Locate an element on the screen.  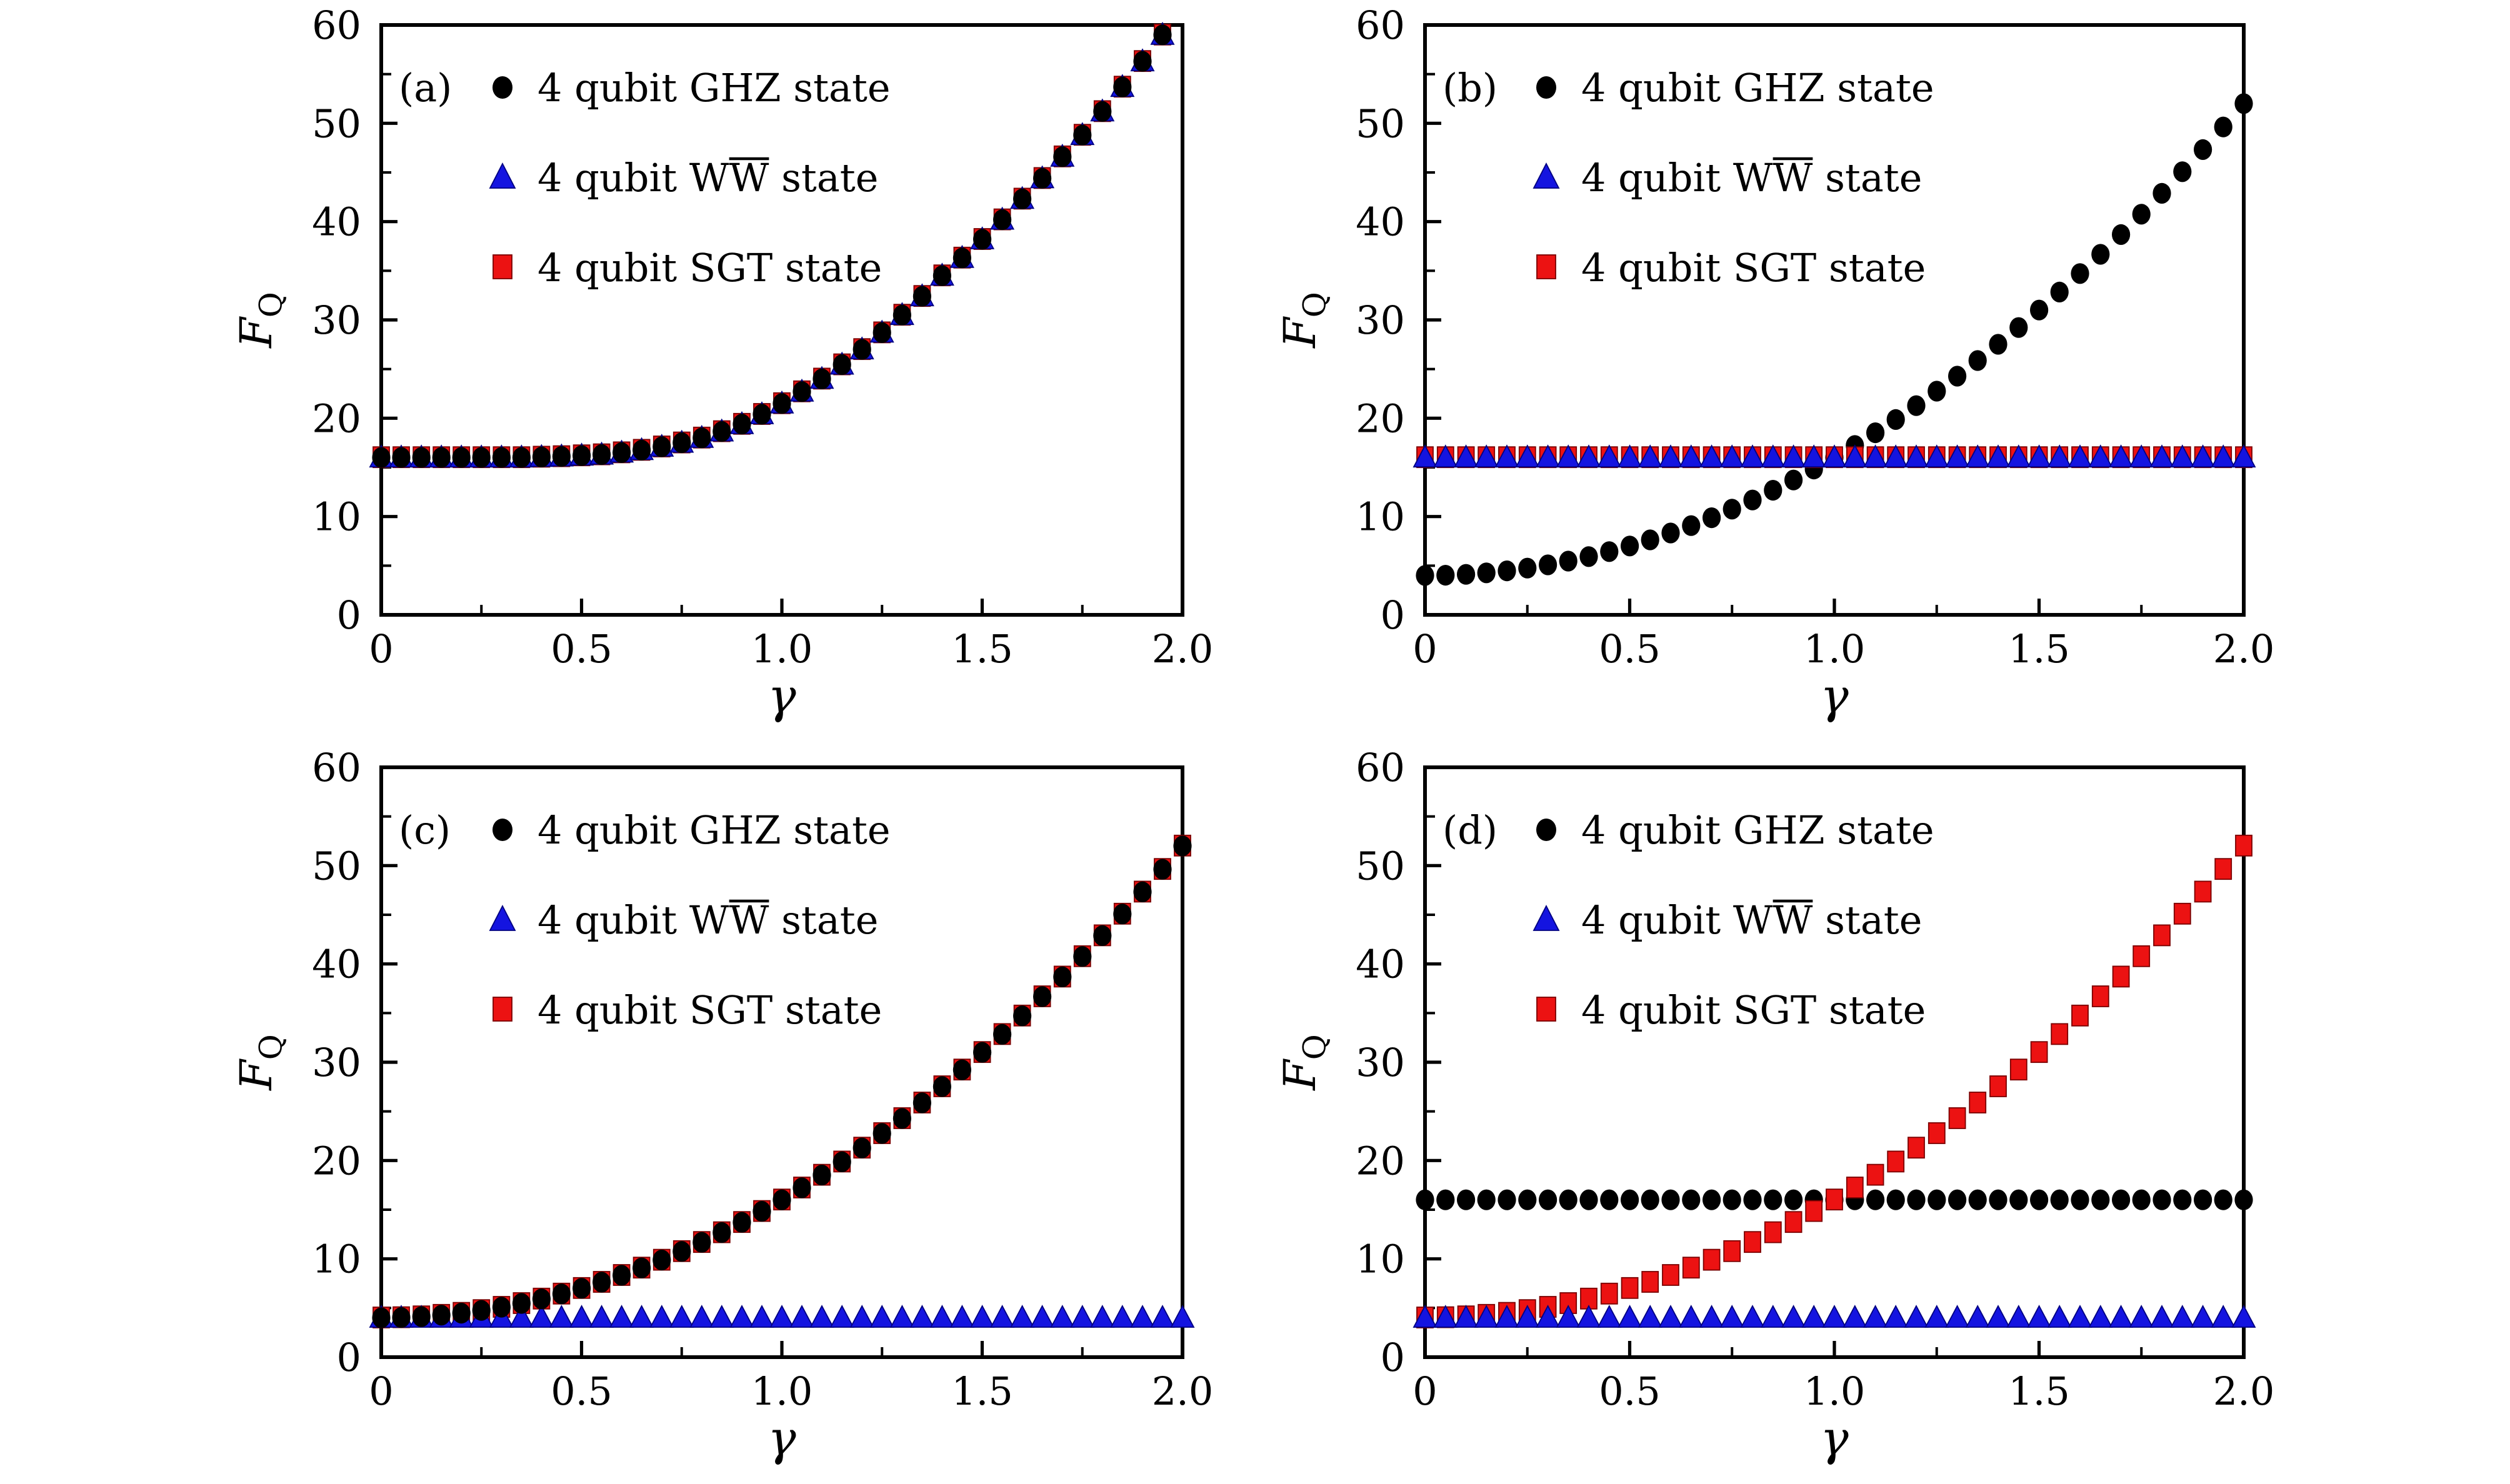
panel-label-b: (b) is located at coordinates (1470, 88).